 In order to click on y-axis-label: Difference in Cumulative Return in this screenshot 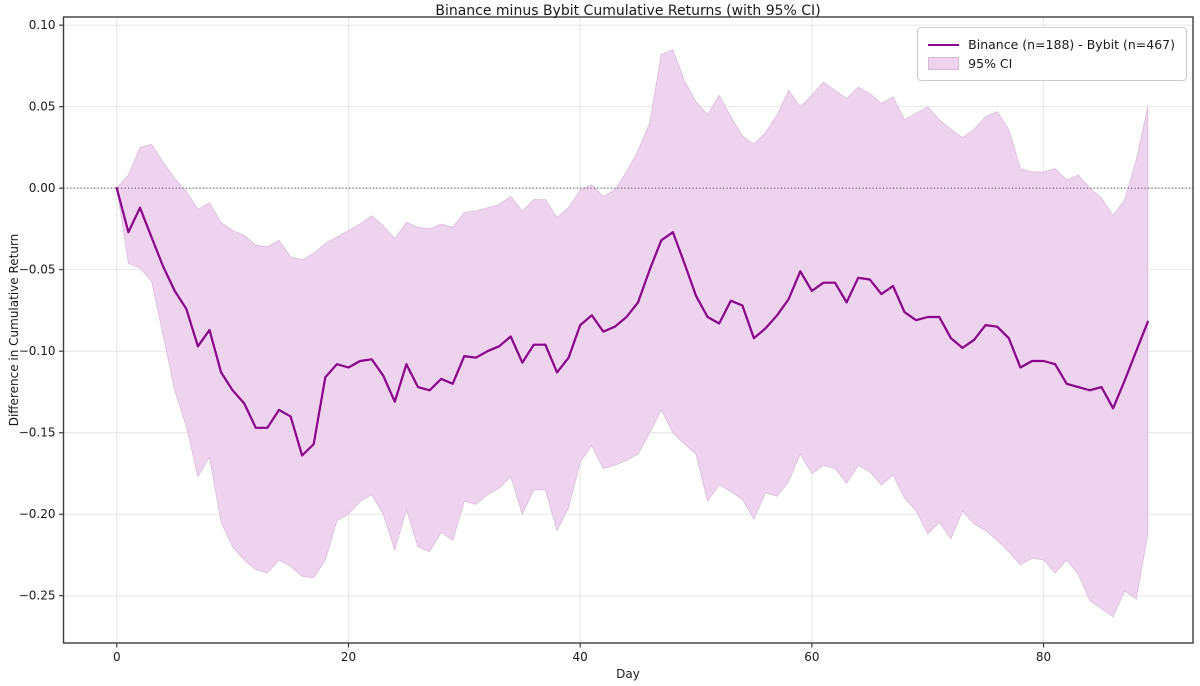, I will do `click(14, 330)`.